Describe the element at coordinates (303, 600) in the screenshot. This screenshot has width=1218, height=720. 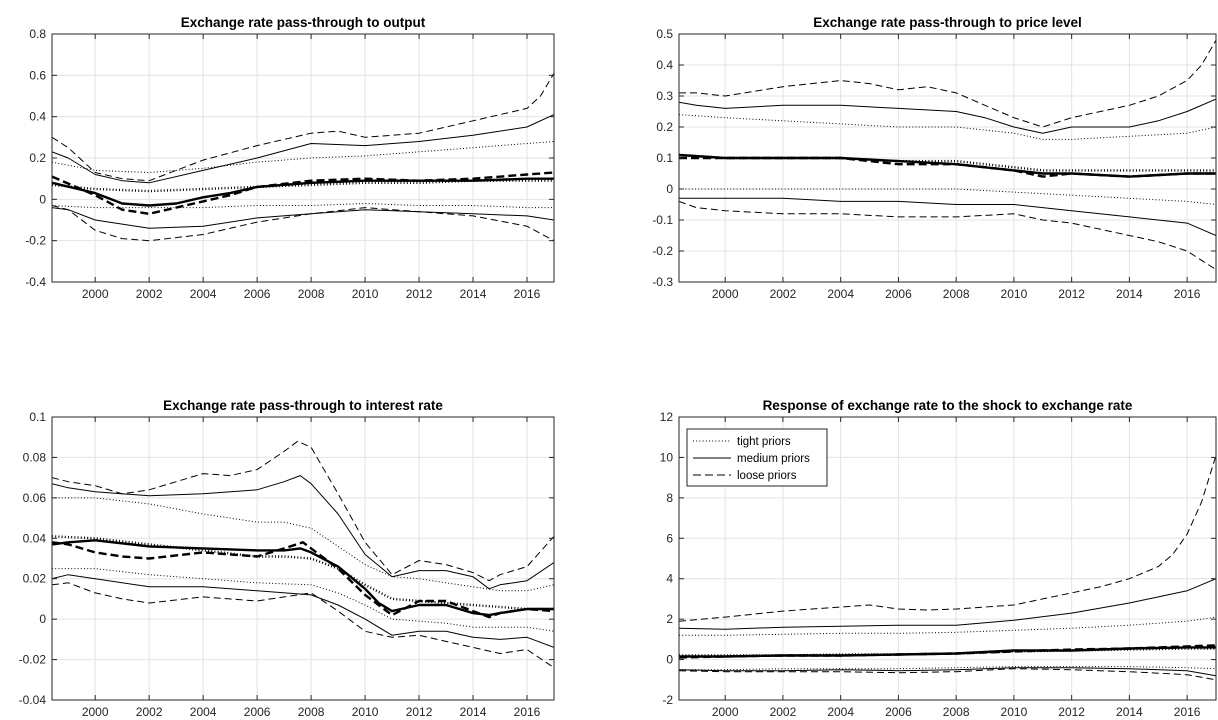
I see `series-dotted-lower-line` at that location.